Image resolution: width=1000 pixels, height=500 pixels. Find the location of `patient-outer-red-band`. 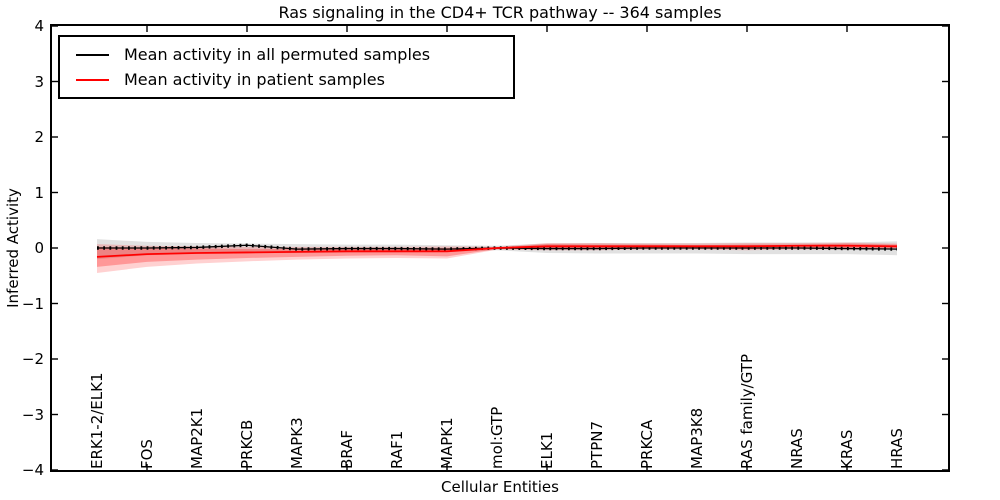

patient-outer-red-band is located at coordinates (497, 257).